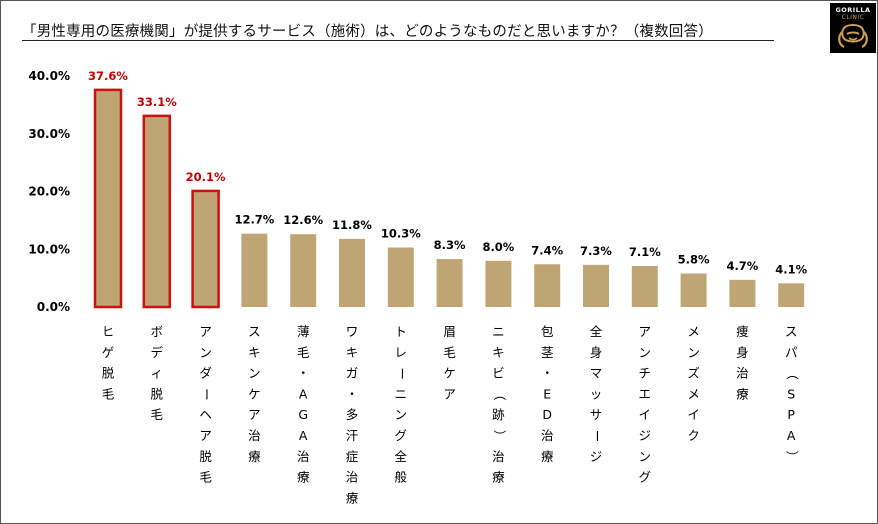  I want to click on x-tick-char: ス, so click(791, 331).